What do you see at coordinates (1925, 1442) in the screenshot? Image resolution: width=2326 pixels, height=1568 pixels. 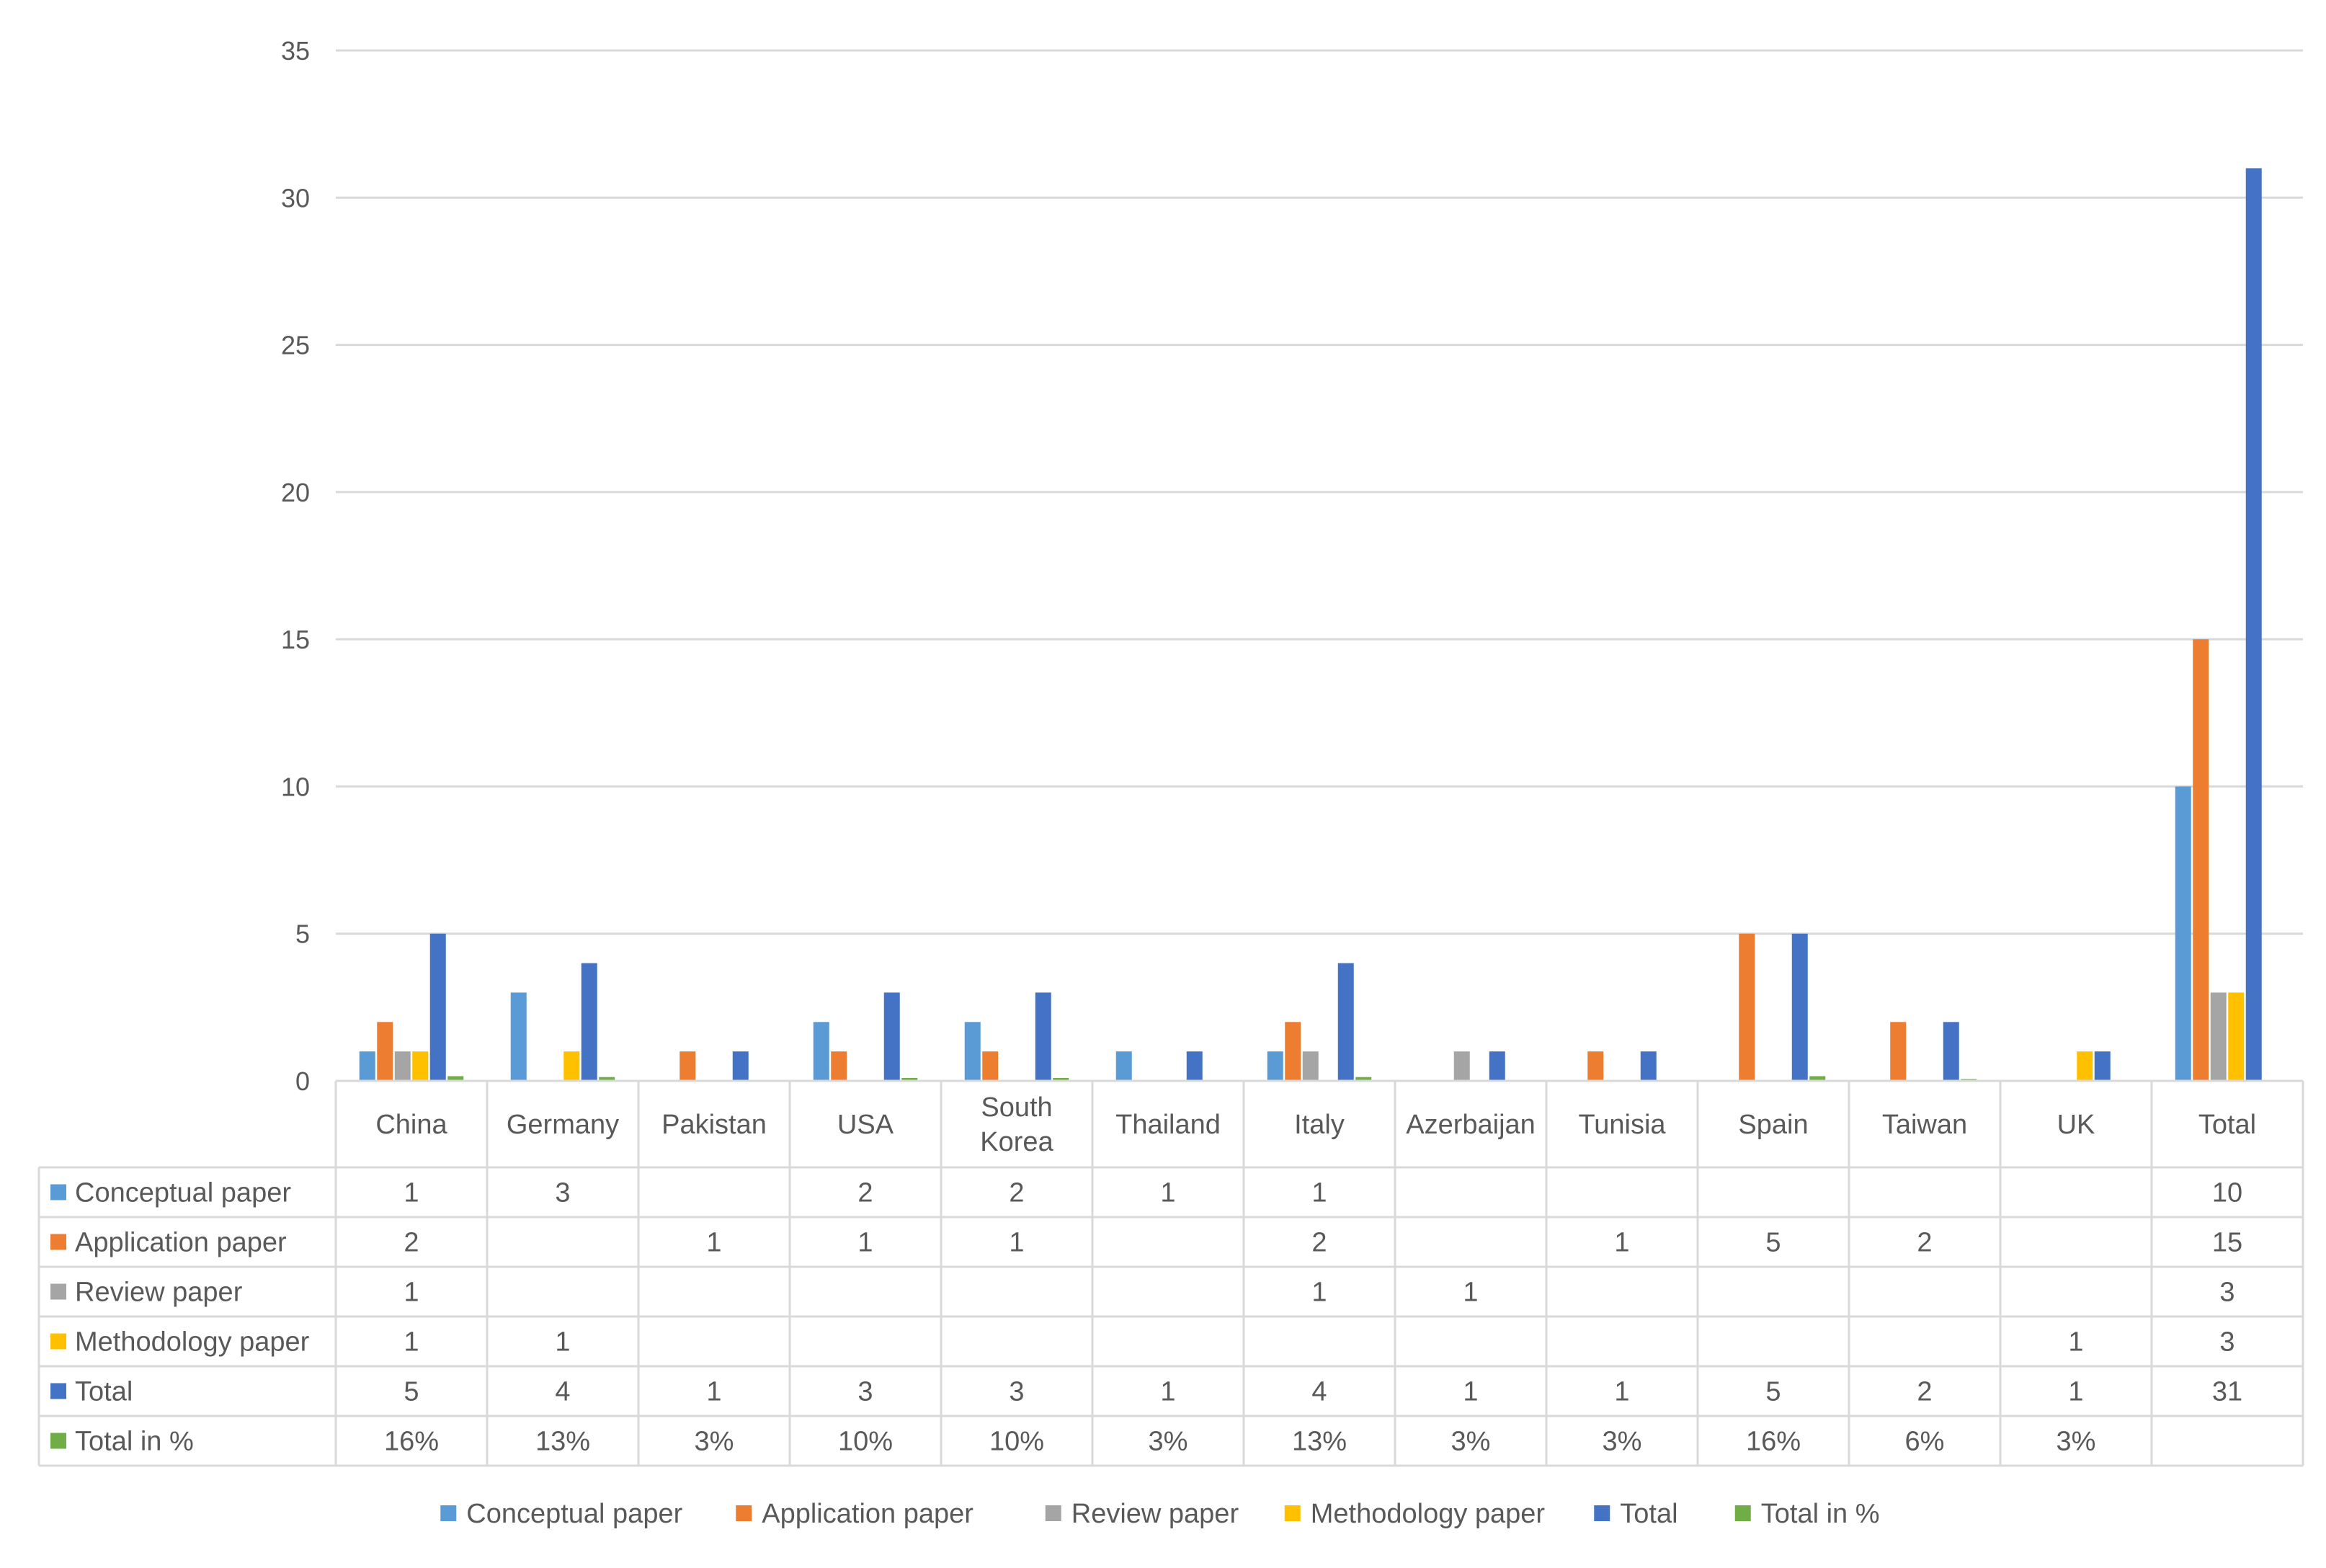 I see `table-cell: 6%` at bounding box center [1925, 1442].